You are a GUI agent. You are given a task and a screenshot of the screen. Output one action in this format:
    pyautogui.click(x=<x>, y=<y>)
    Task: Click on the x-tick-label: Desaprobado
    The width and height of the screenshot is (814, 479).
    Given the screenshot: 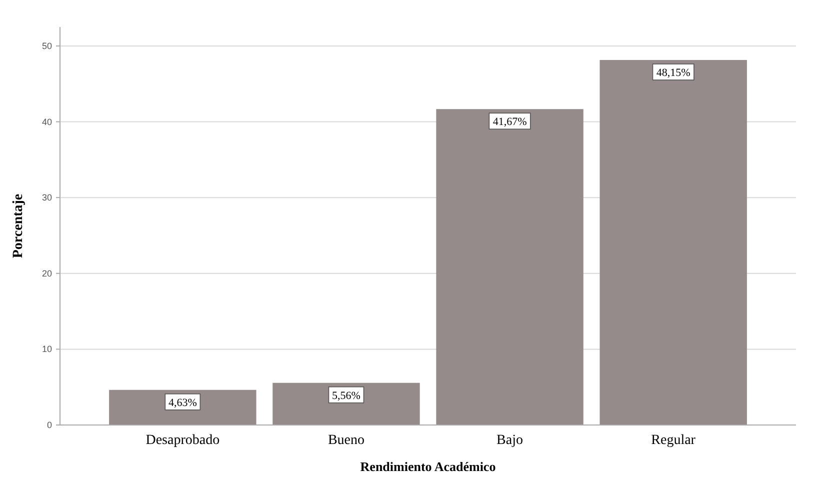 What is the action you would take?
    pyautogui.click(x=183, y=440)
    